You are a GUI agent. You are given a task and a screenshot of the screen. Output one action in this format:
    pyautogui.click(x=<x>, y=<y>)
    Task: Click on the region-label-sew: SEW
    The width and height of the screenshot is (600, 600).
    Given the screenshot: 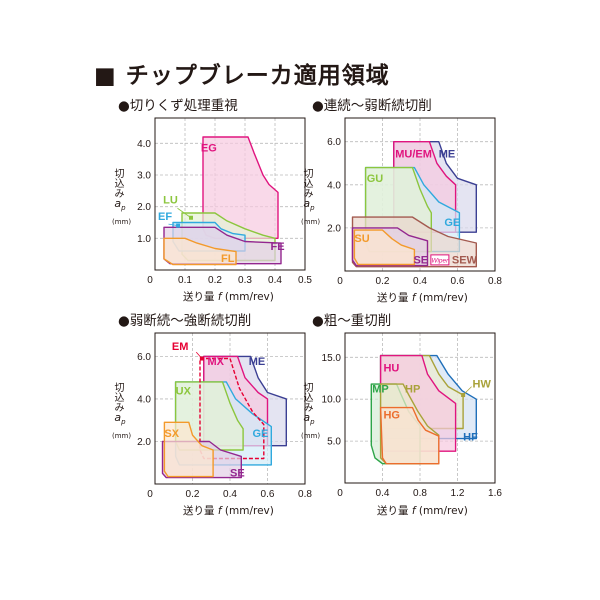 What is the action you would take?
    pyautogui.click(x=465, y=260)
    